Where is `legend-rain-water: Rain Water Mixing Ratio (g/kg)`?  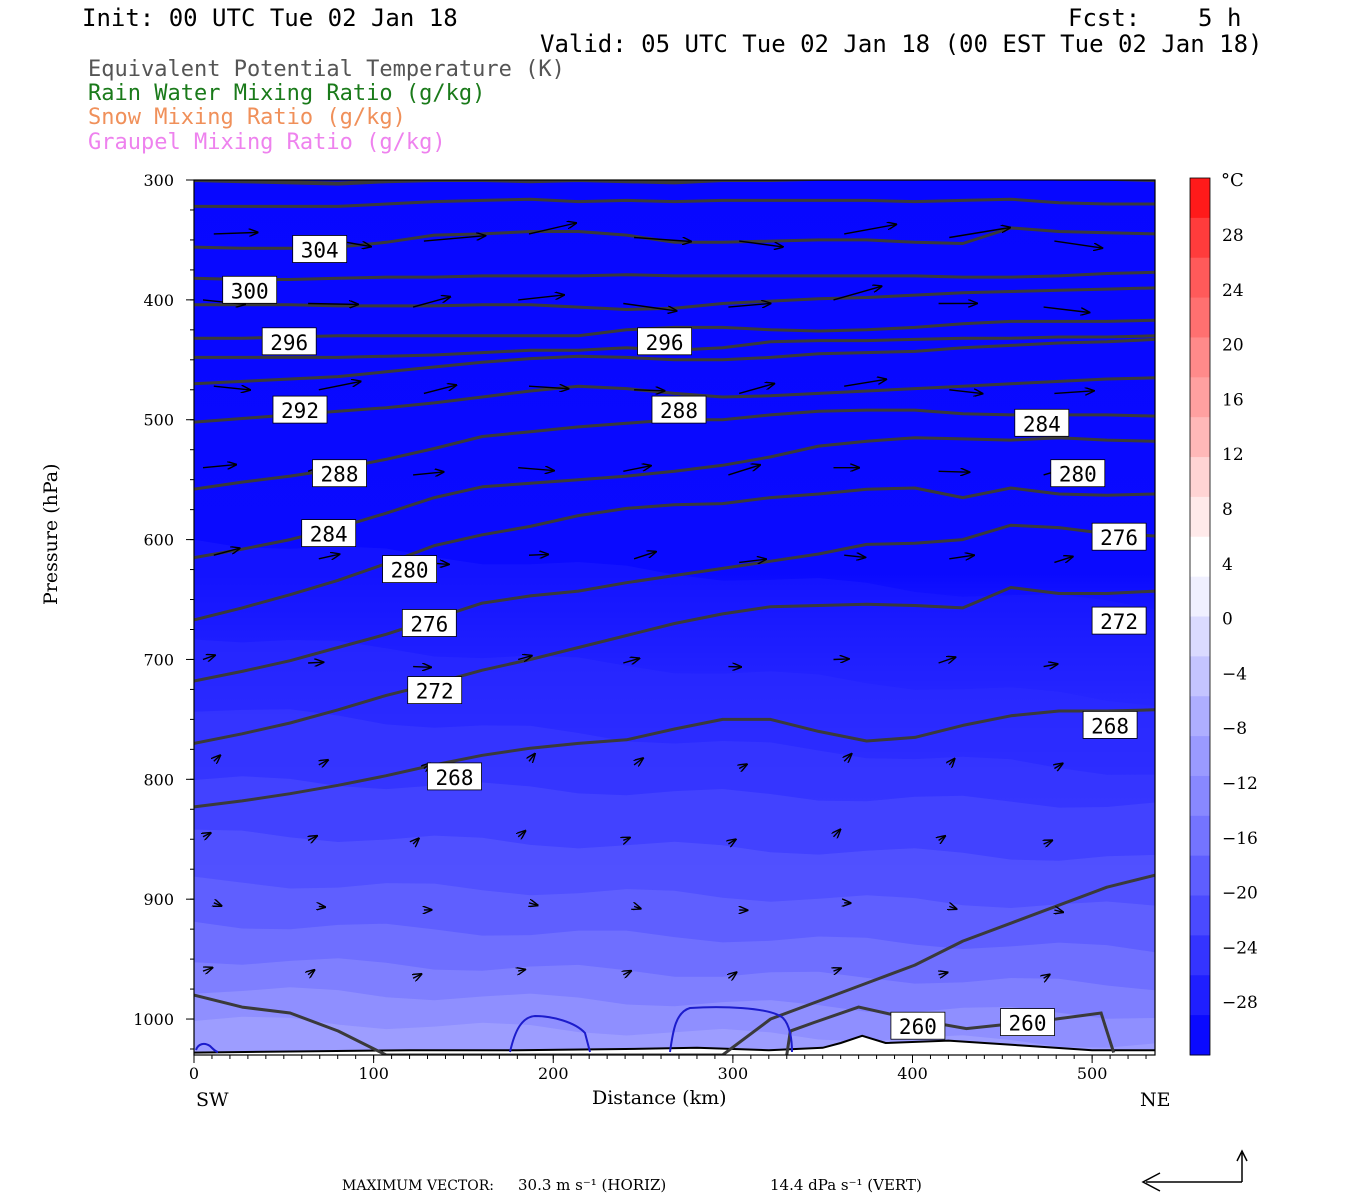 legend-rain-water: Rain Water Mixing Ratio (g/kg) is located at coordinates (287, 93).